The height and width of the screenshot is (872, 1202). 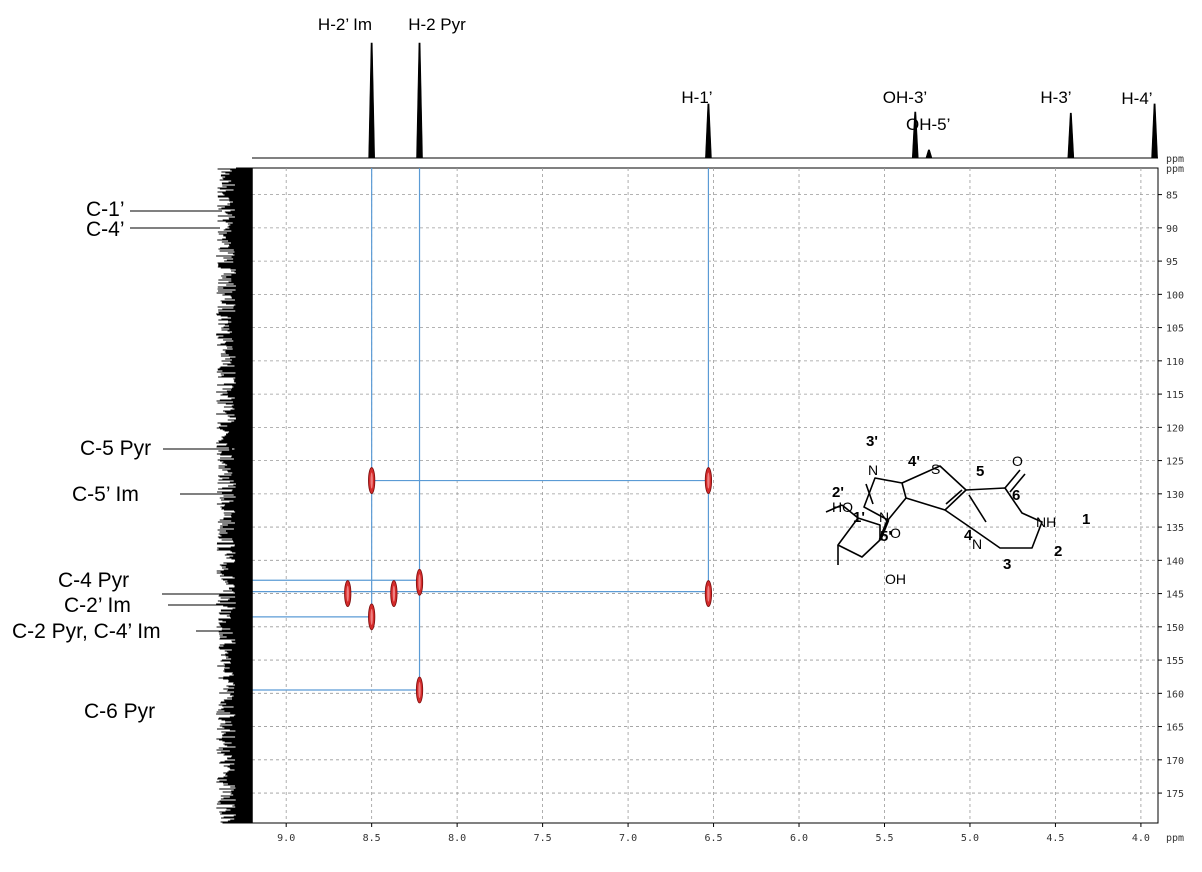 I want to click on x-tick-label: 6.0, so click(x=799, y=838).